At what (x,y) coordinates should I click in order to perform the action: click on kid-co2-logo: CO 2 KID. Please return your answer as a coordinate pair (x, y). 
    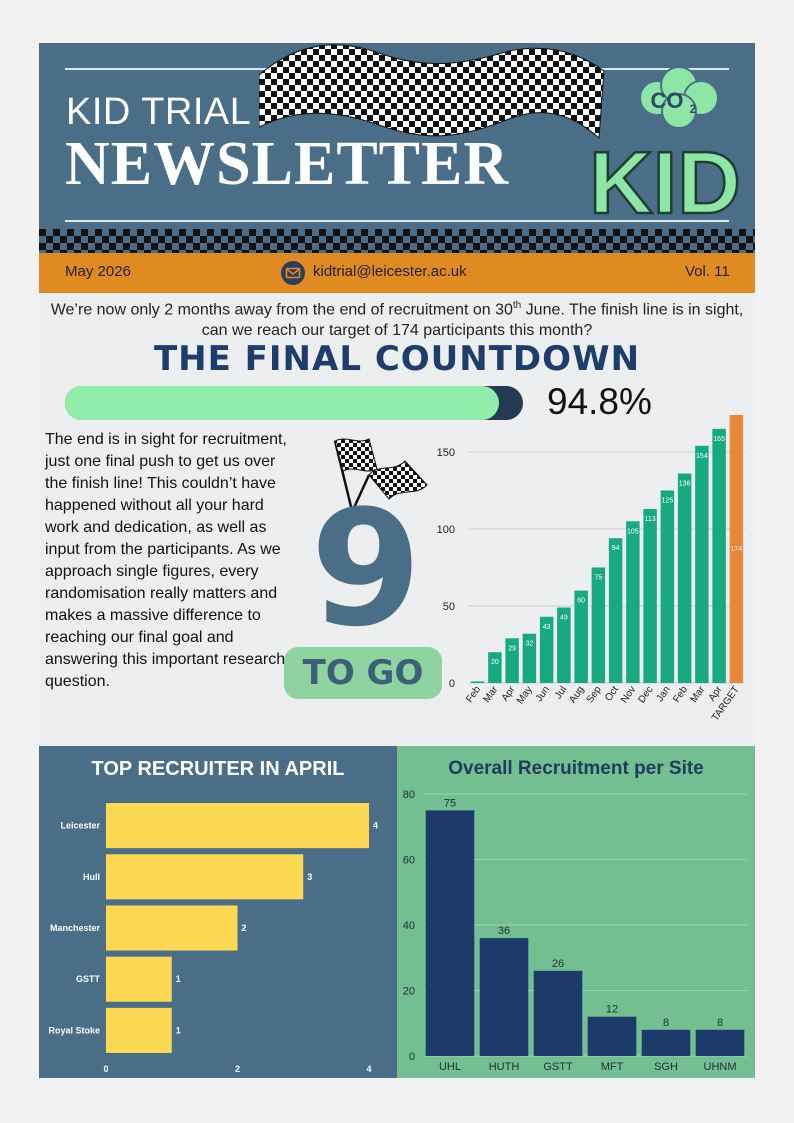
    Looking at the image, I should click on (665, 144).